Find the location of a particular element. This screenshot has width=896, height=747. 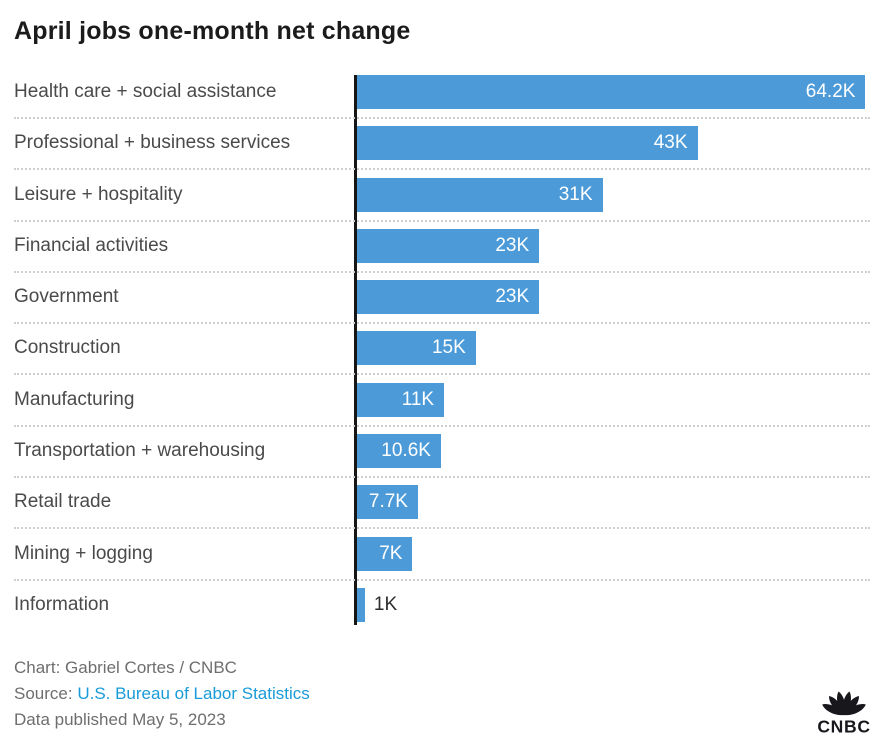

category-label: Financial activities is located at coordinates (91, 245).